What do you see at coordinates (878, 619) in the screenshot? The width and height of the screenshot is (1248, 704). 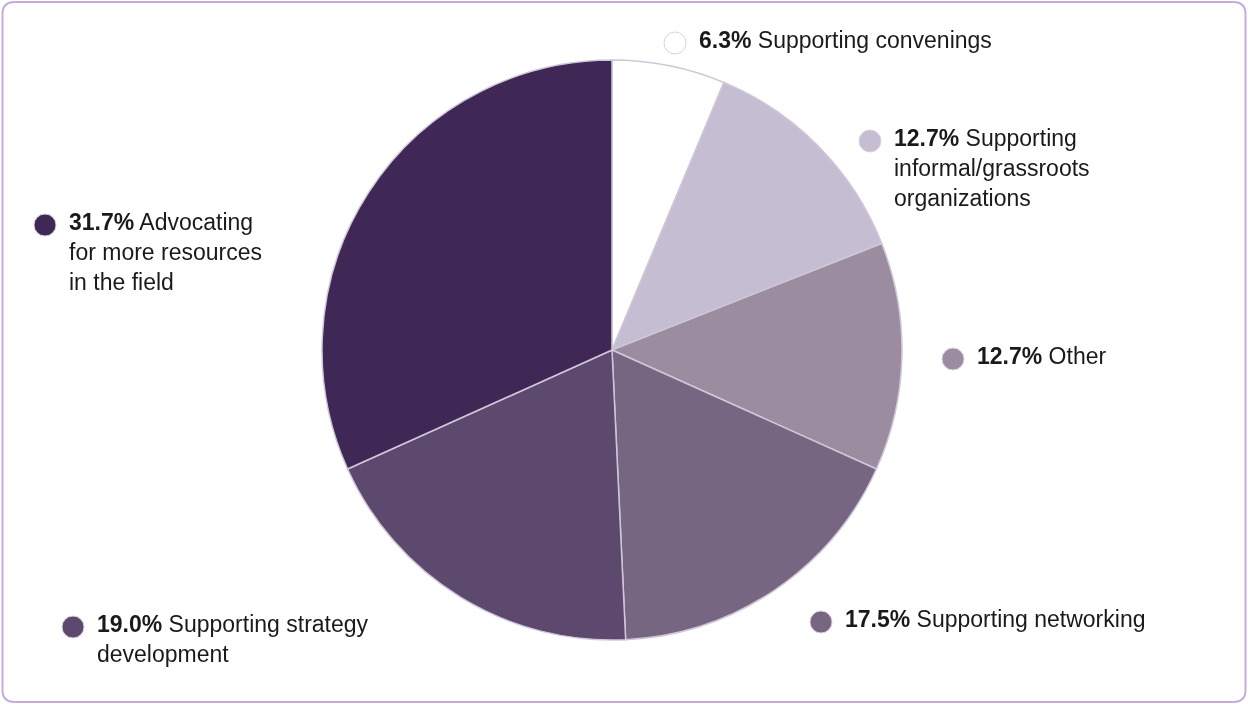 I see `data-label: 17.5%` at bounding box center [878, 619].